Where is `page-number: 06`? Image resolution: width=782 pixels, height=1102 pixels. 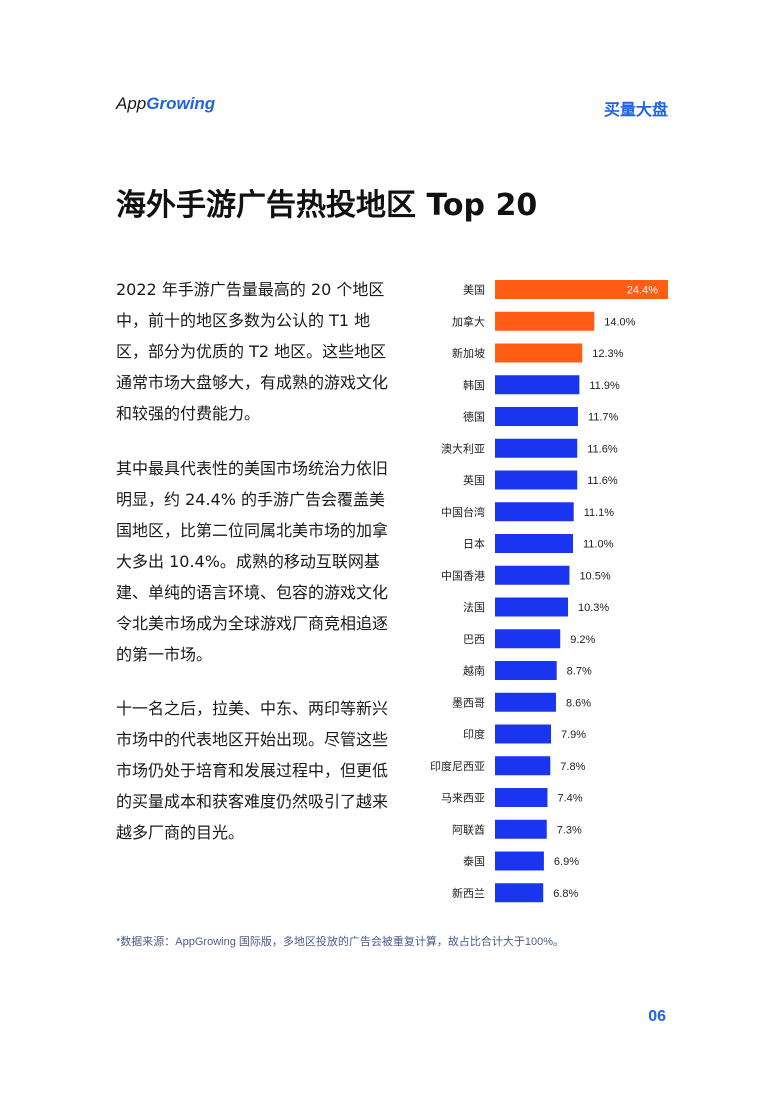 page-number: 06 is located at coordinates (657, 1016).